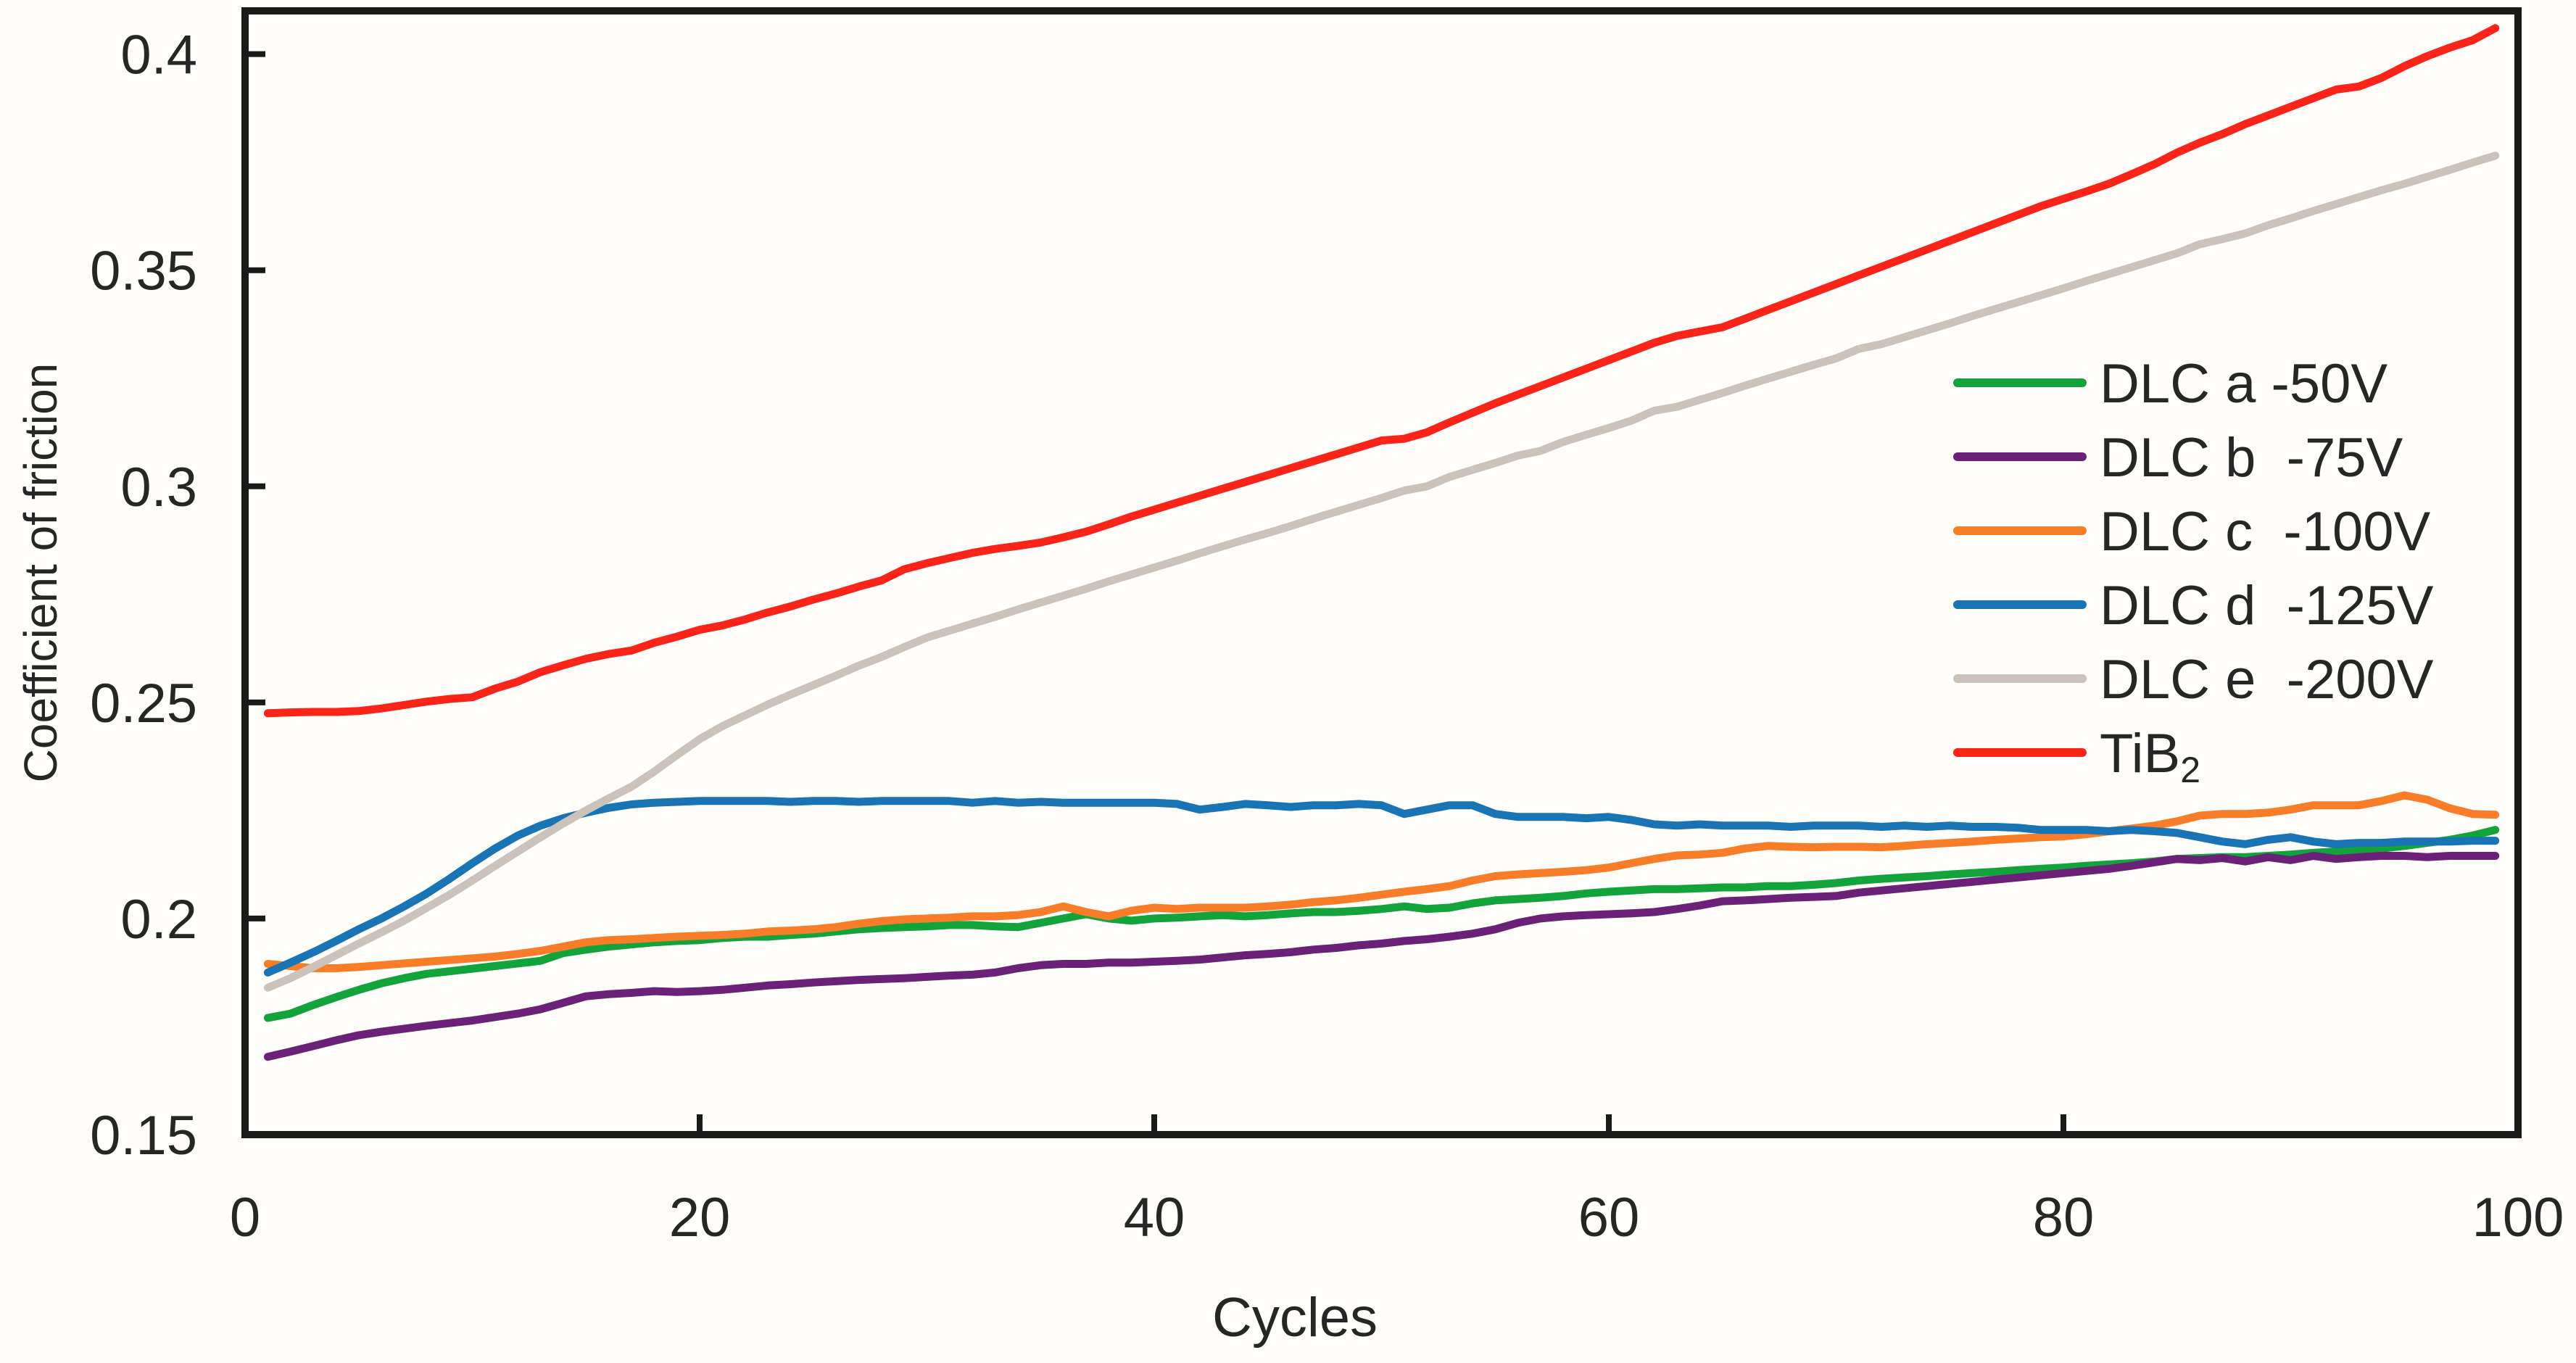 This screenshot has height=1363, width=2576. What do you see at coordinates (1382, 887) in the screenshot?
I see `series-line-4-dlc-d-125v` at bounding box center [1382, 887].